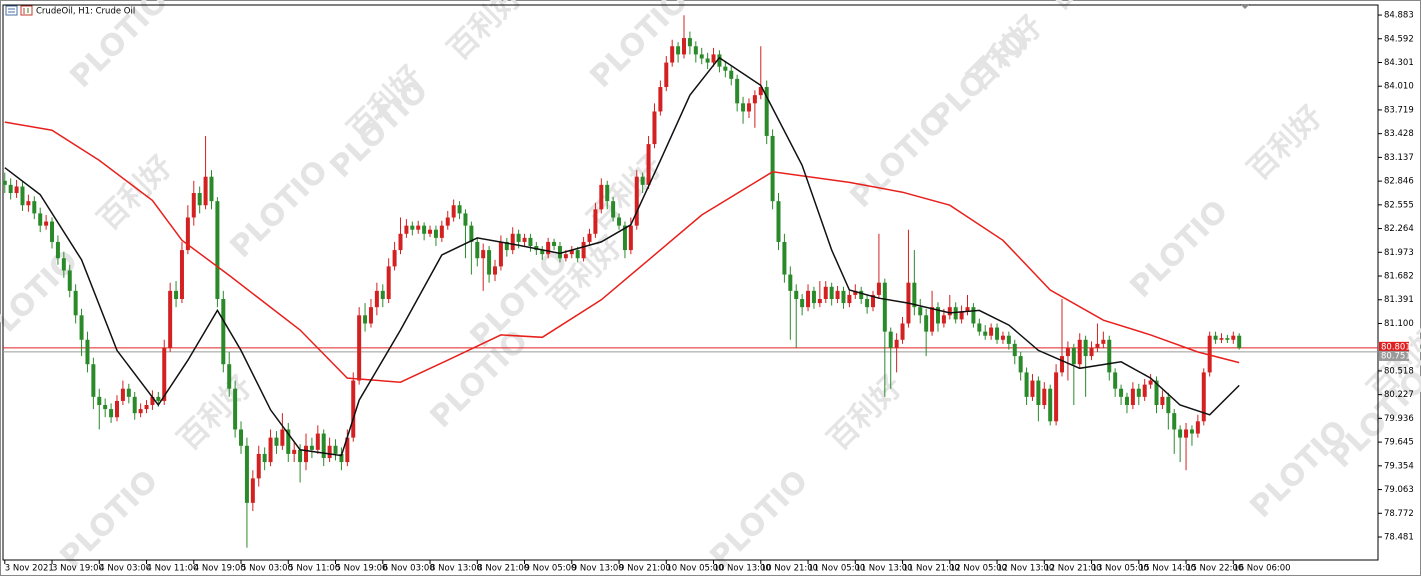 Image resolution: width=1421 pixels, height=580 pixels. What do you see at coordinates (1261, 569) in the screenshot?
I see `x-tick-label: 16 Nov 06:00` at bounding box center [1261, 569].